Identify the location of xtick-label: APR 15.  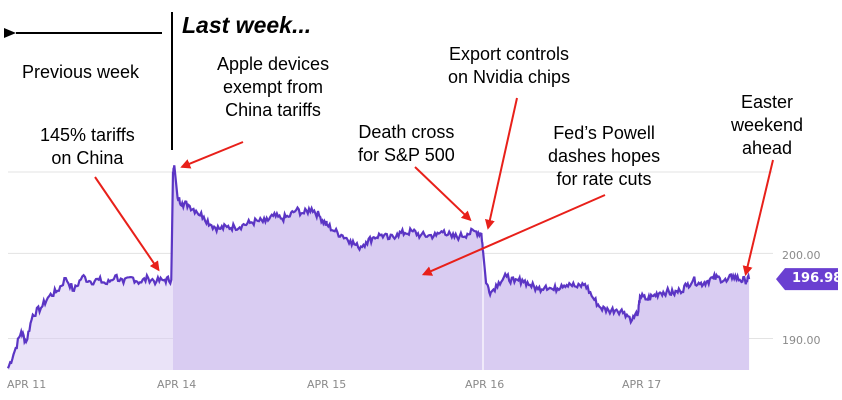
(327, 384).